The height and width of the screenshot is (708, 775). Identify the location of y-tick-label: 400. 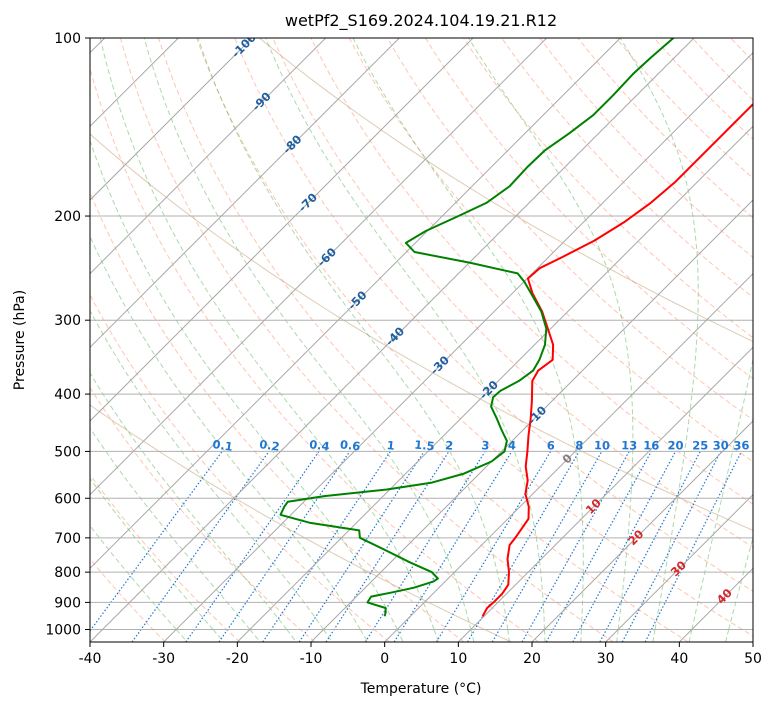
(67, 395).